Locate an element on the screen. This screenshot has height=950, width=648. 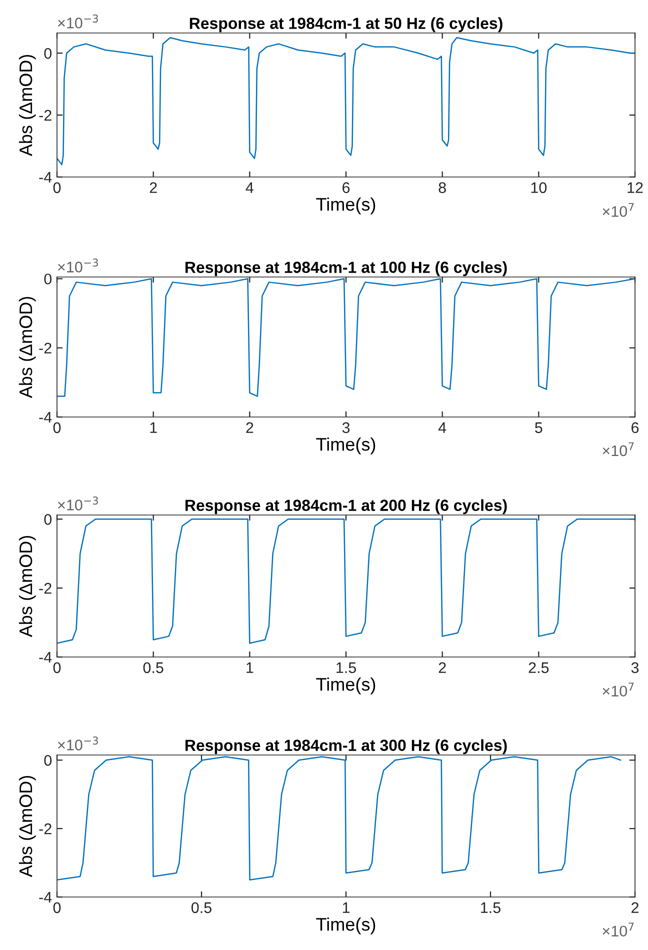
x-tick-label: 8 is located at coordinates (442, 188).